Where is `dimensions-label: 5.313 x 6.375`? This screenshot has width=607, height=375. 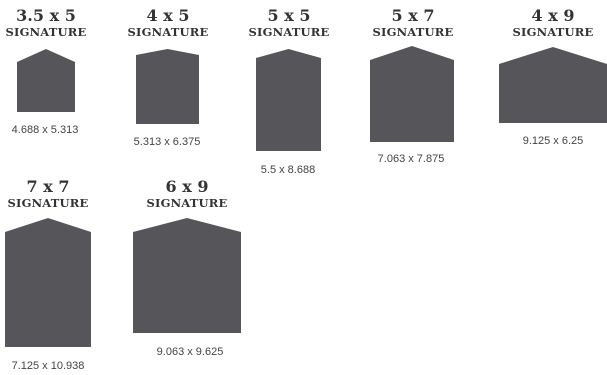
dimensions-label: 5.313 x 6.375 is located at coordinates (167, 142).